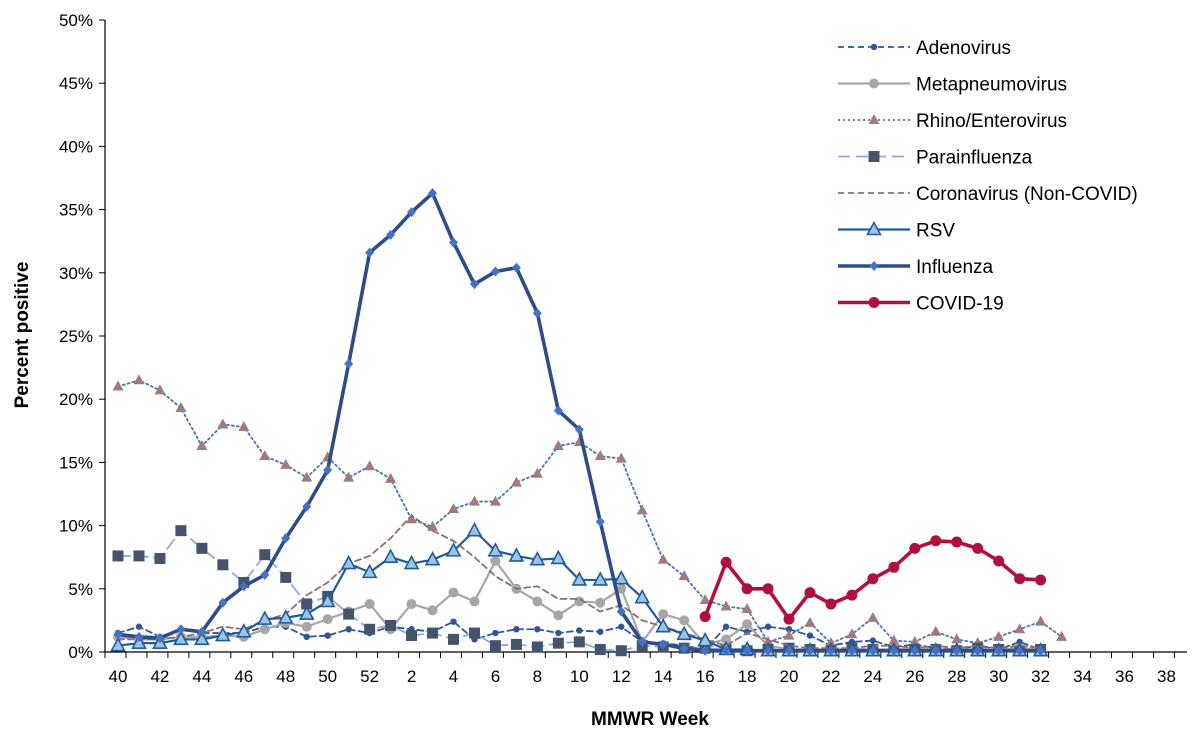 The height and width of the screenshot is (730, 1194). I want to click on legend-marker-parainfluenza, so click(874, 156).